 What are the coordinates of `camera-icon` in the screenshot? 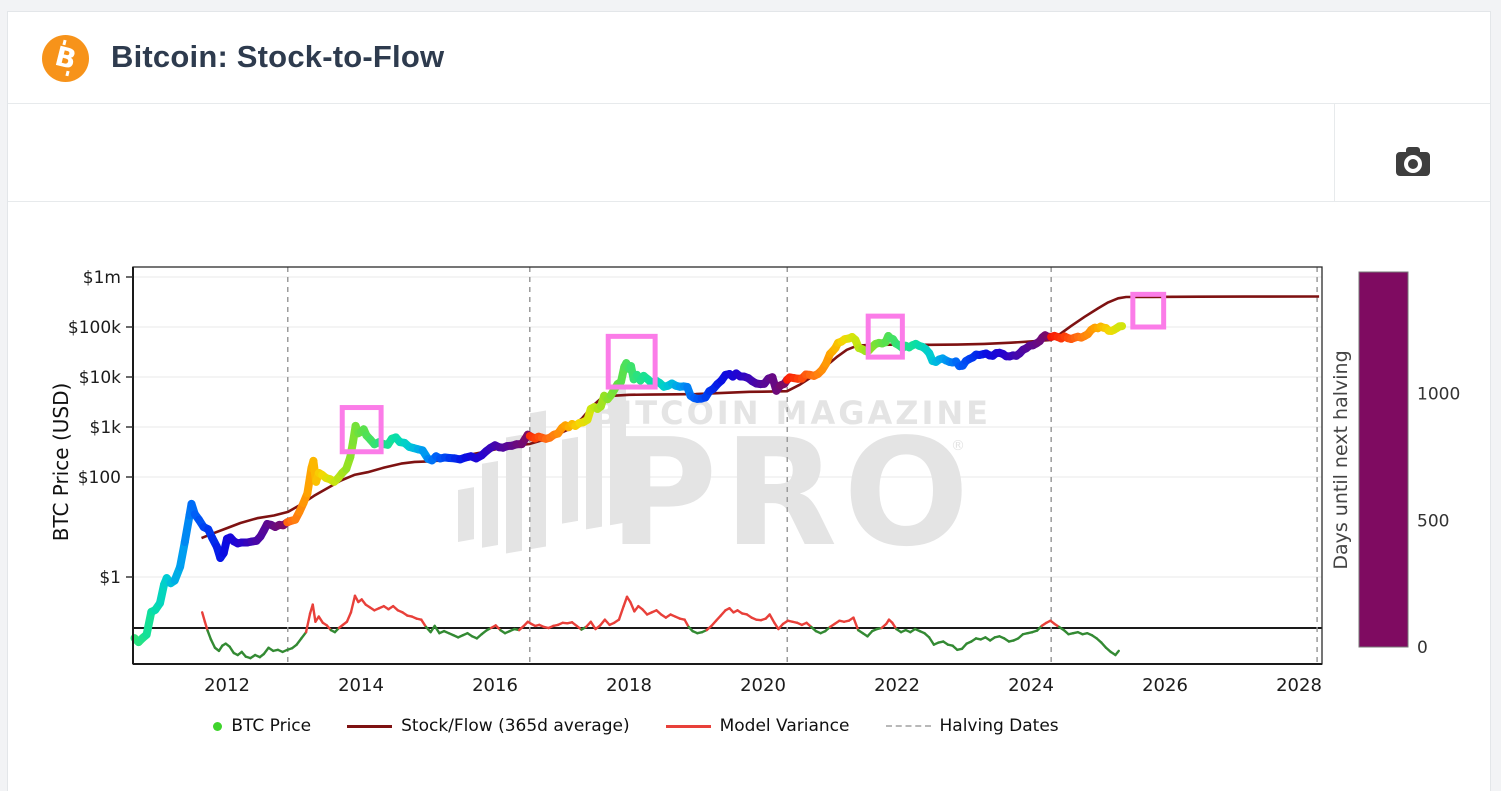 It's located at (1413, 161).